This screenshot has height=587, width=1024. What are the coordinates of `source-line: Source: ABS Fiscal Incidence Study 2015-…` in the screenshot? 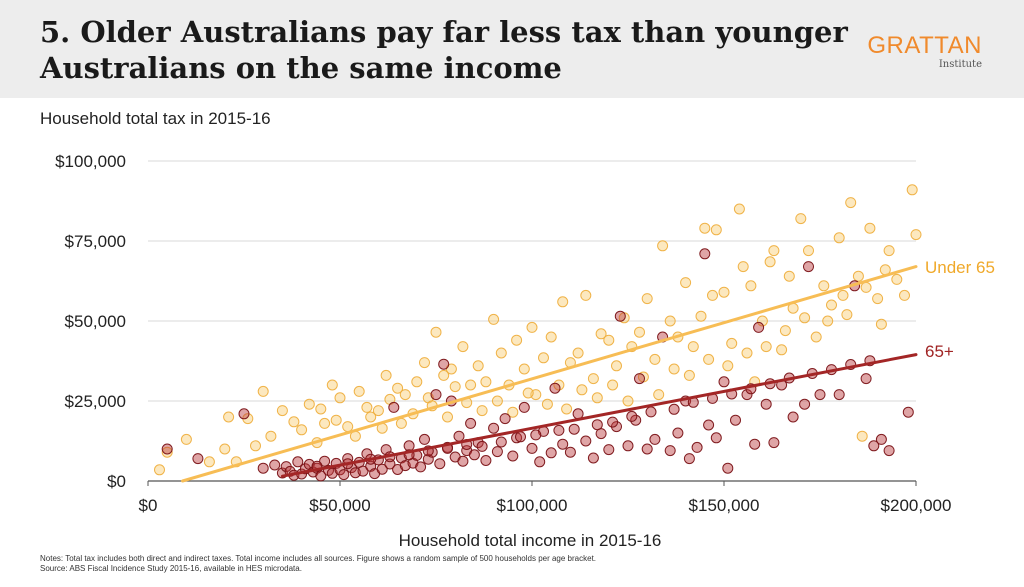 It's located at (171, 568).